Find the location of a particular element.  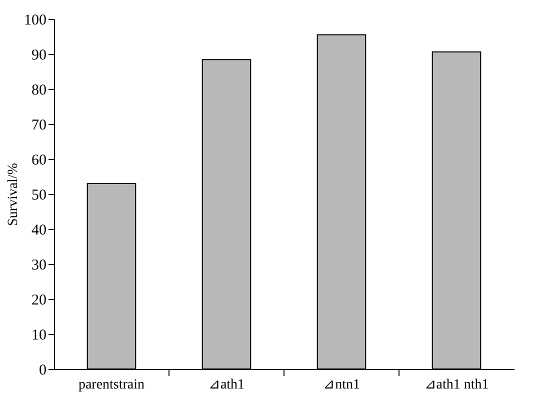

x-tick-label: ⊿ntn1 is located at coordinates (341, 385).